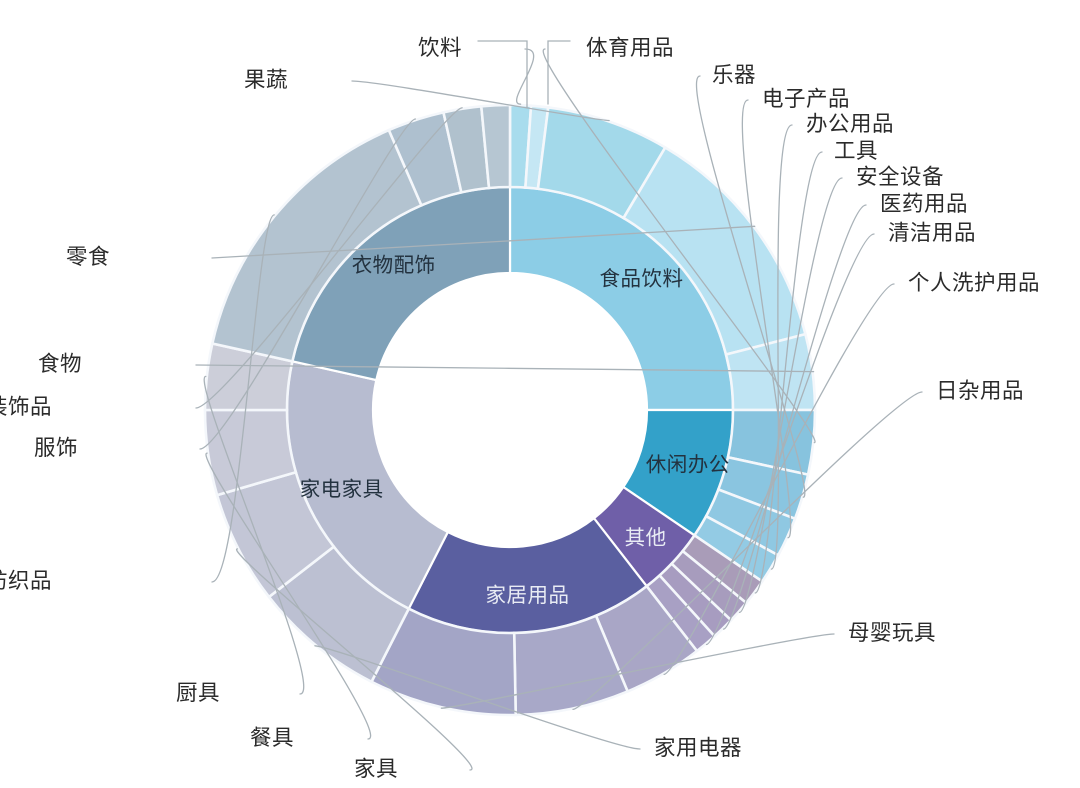 Image resolution: width=1080 pixels, height=788 pixels. Describe the element at coordinates (88, 257) in the screenshot. I see `outer-ring-label: 零食` at that location.